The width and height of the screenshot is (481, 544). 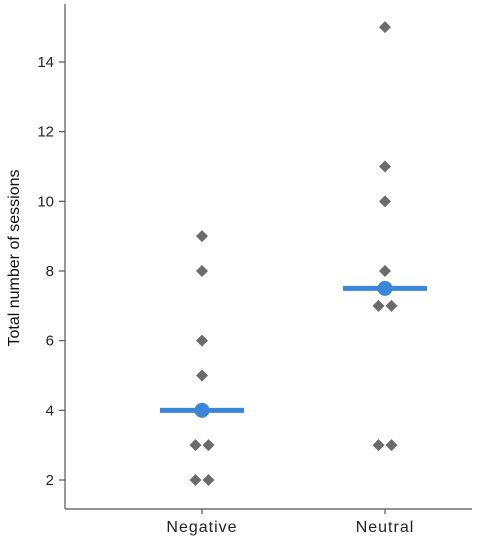 I want to click on y-ticks: 2 4 6 8 10 12 14, so click(x=51, y=271).